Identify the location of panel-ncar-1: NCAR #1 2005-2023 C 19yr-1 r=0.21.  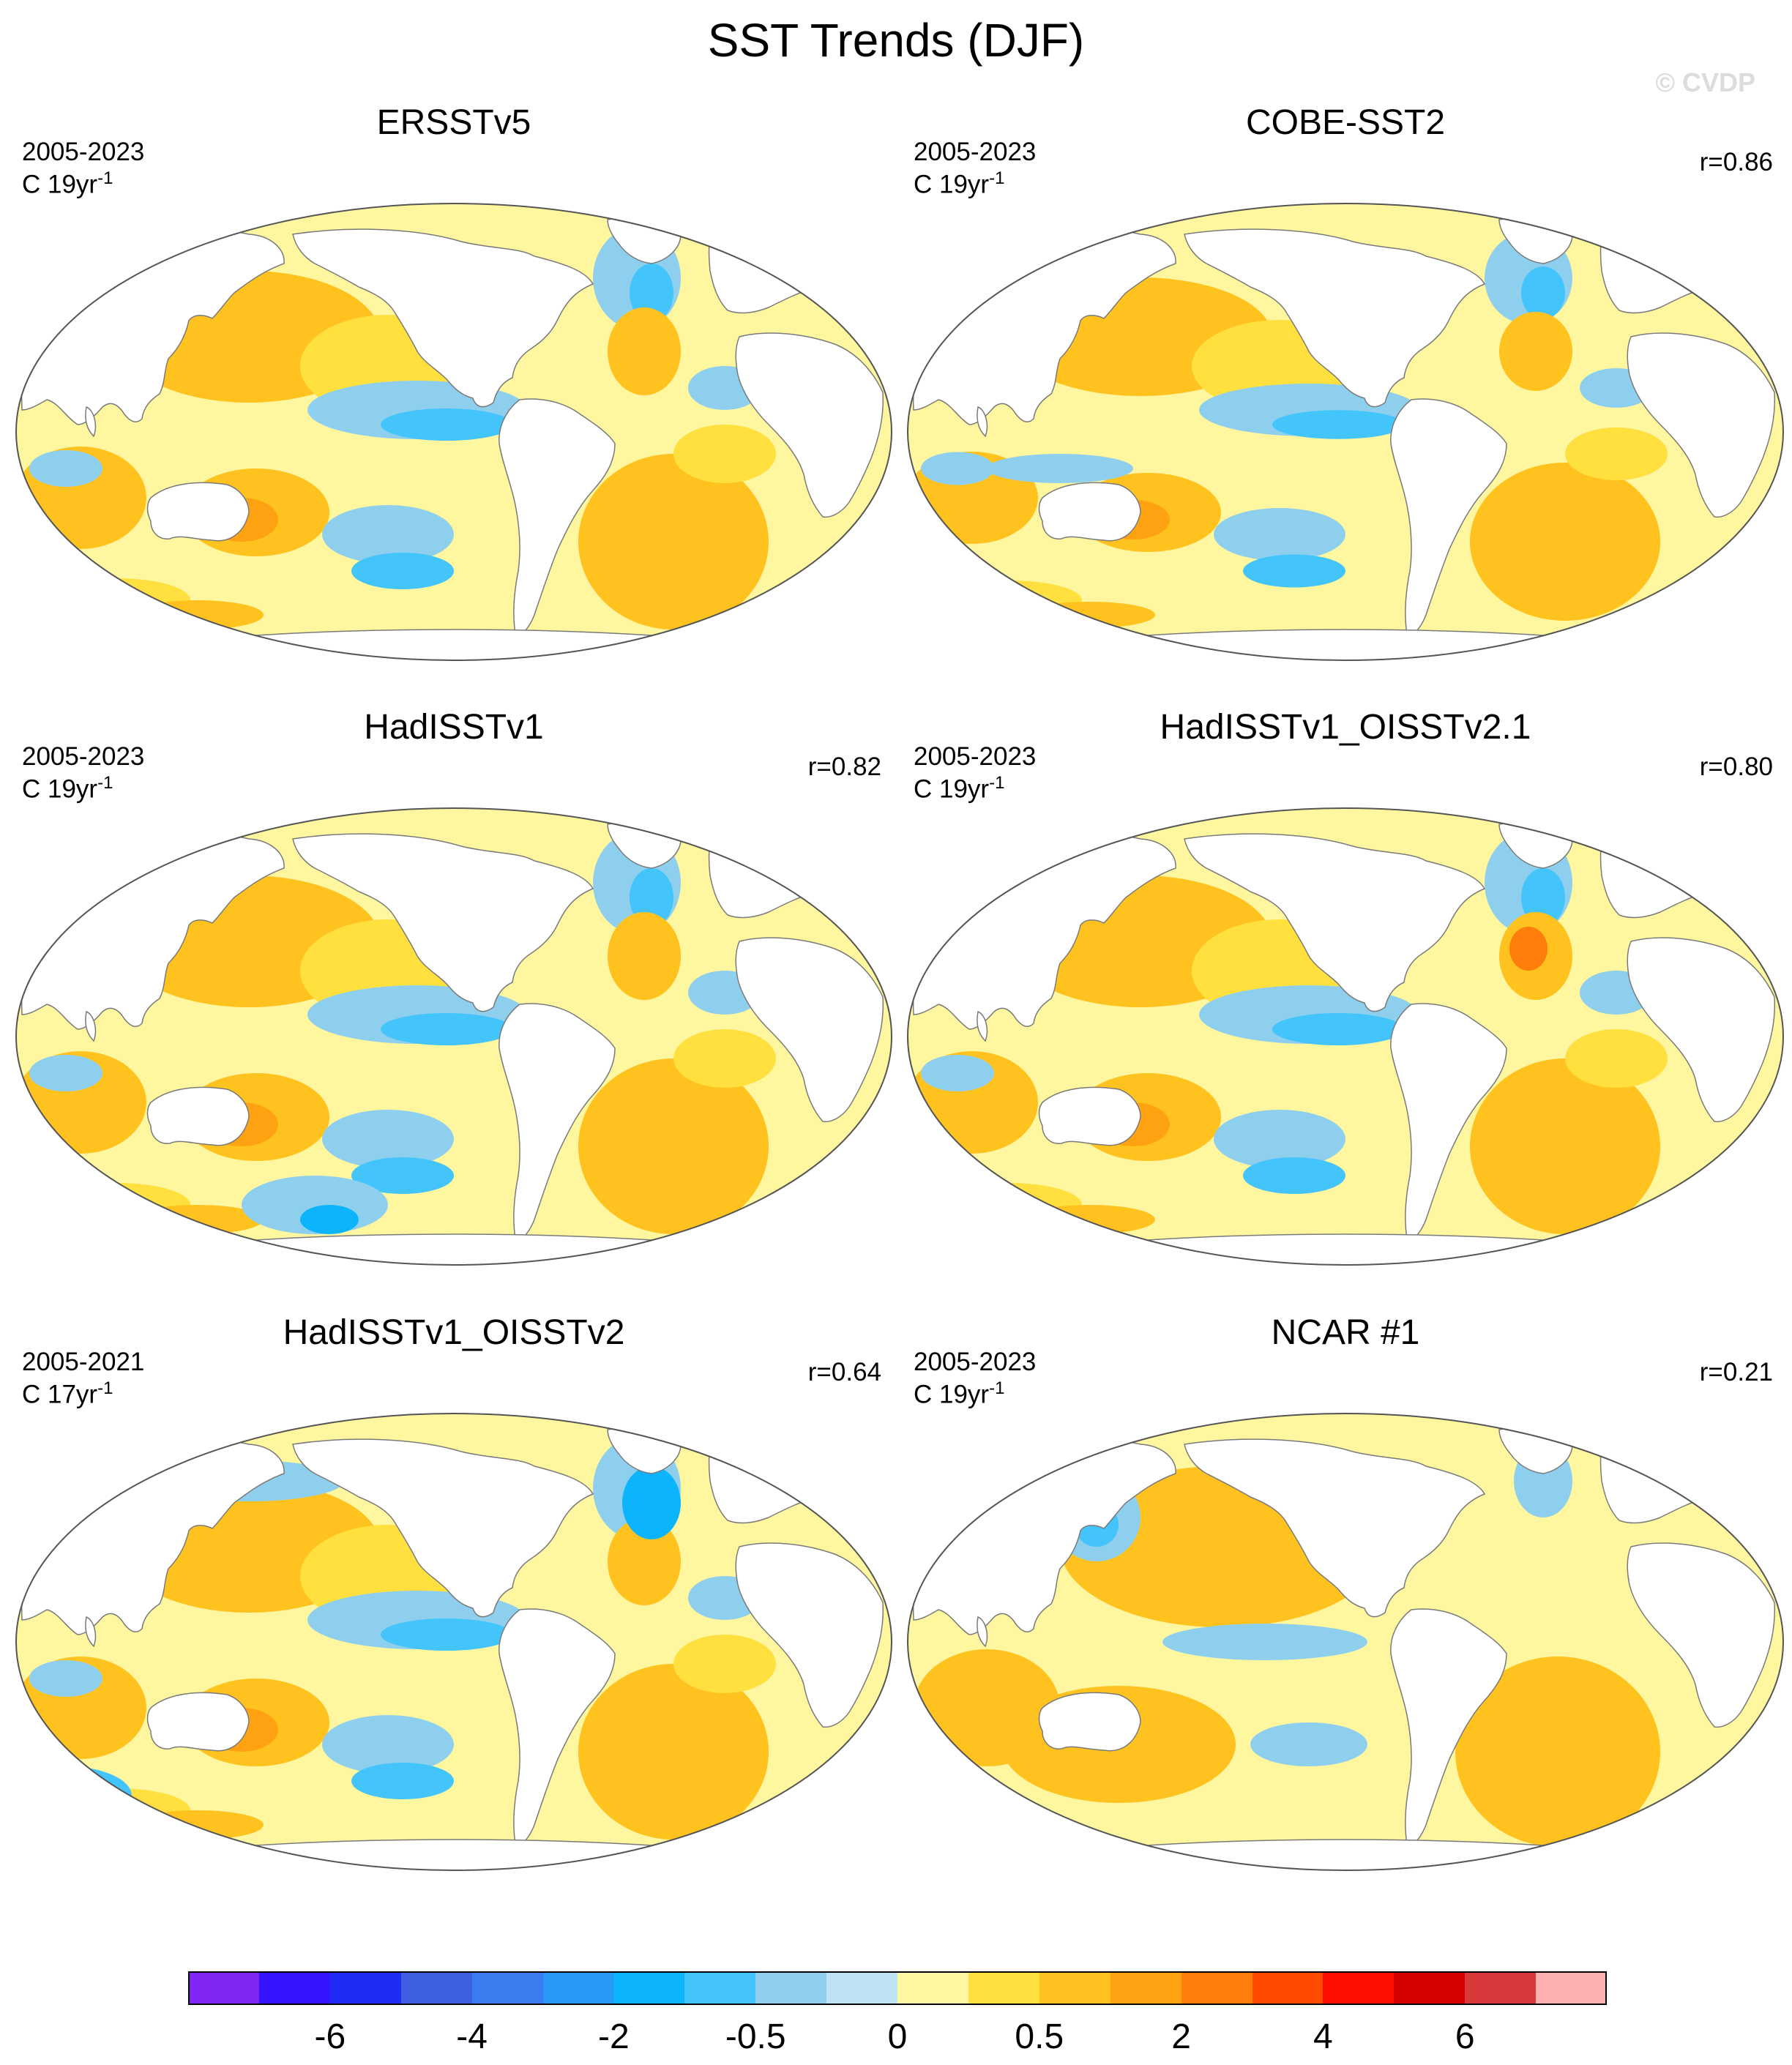
(1345, 1605).